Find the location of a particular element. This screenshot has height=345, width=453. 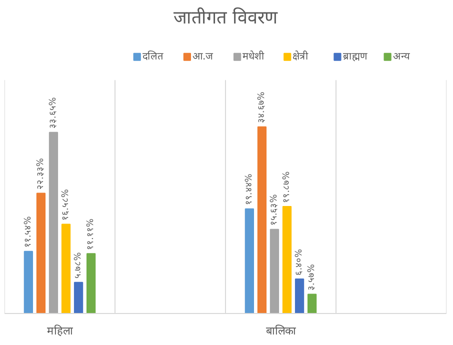

data-label: १५.६३% is located at coordinates (274, 210).